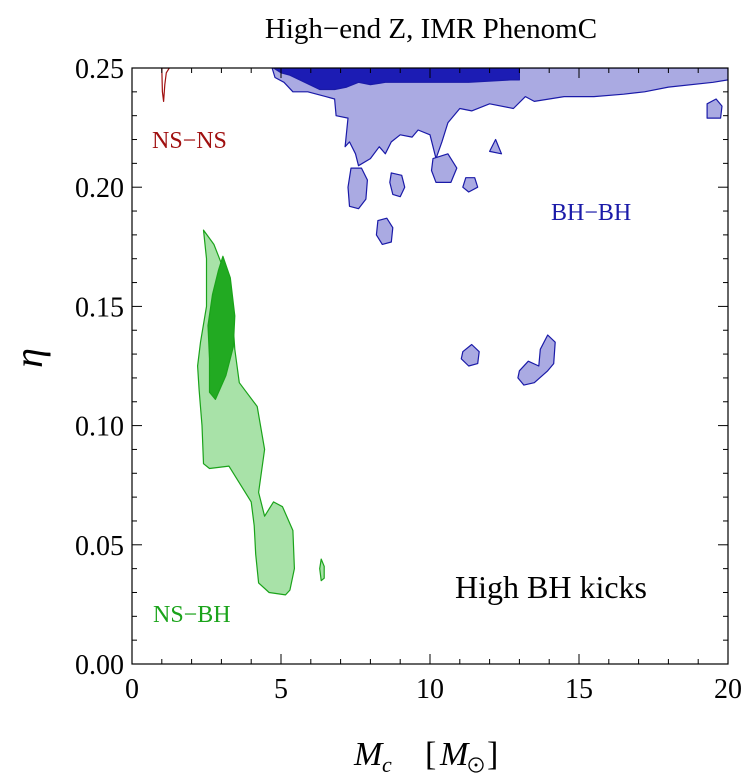  I want to click on region-label-ns-ns: NS−NS, so click(189, 141).